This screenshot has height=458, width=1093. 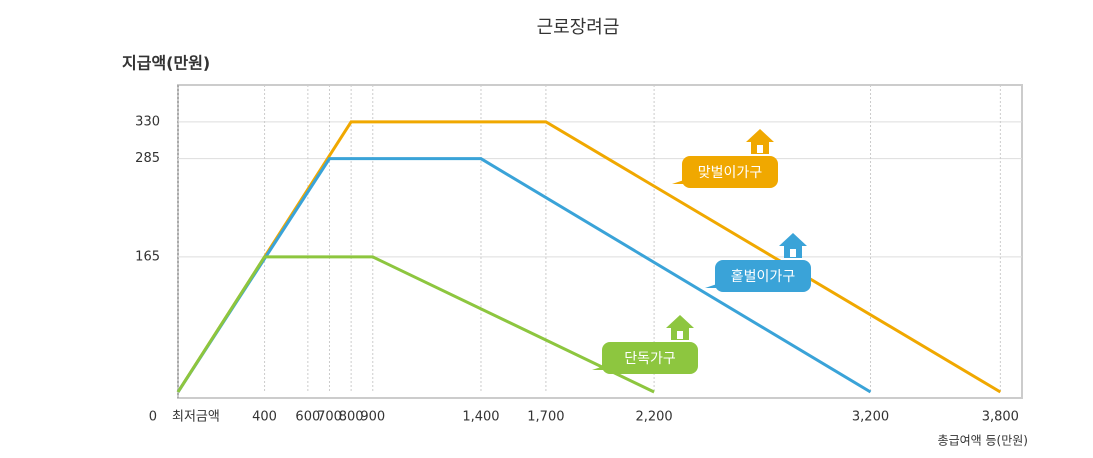 What do you see at coordinates (166, 63) in the screenshot?
I see `y-axis-label: 지급액(만원)` at bounding box center [166, 63].